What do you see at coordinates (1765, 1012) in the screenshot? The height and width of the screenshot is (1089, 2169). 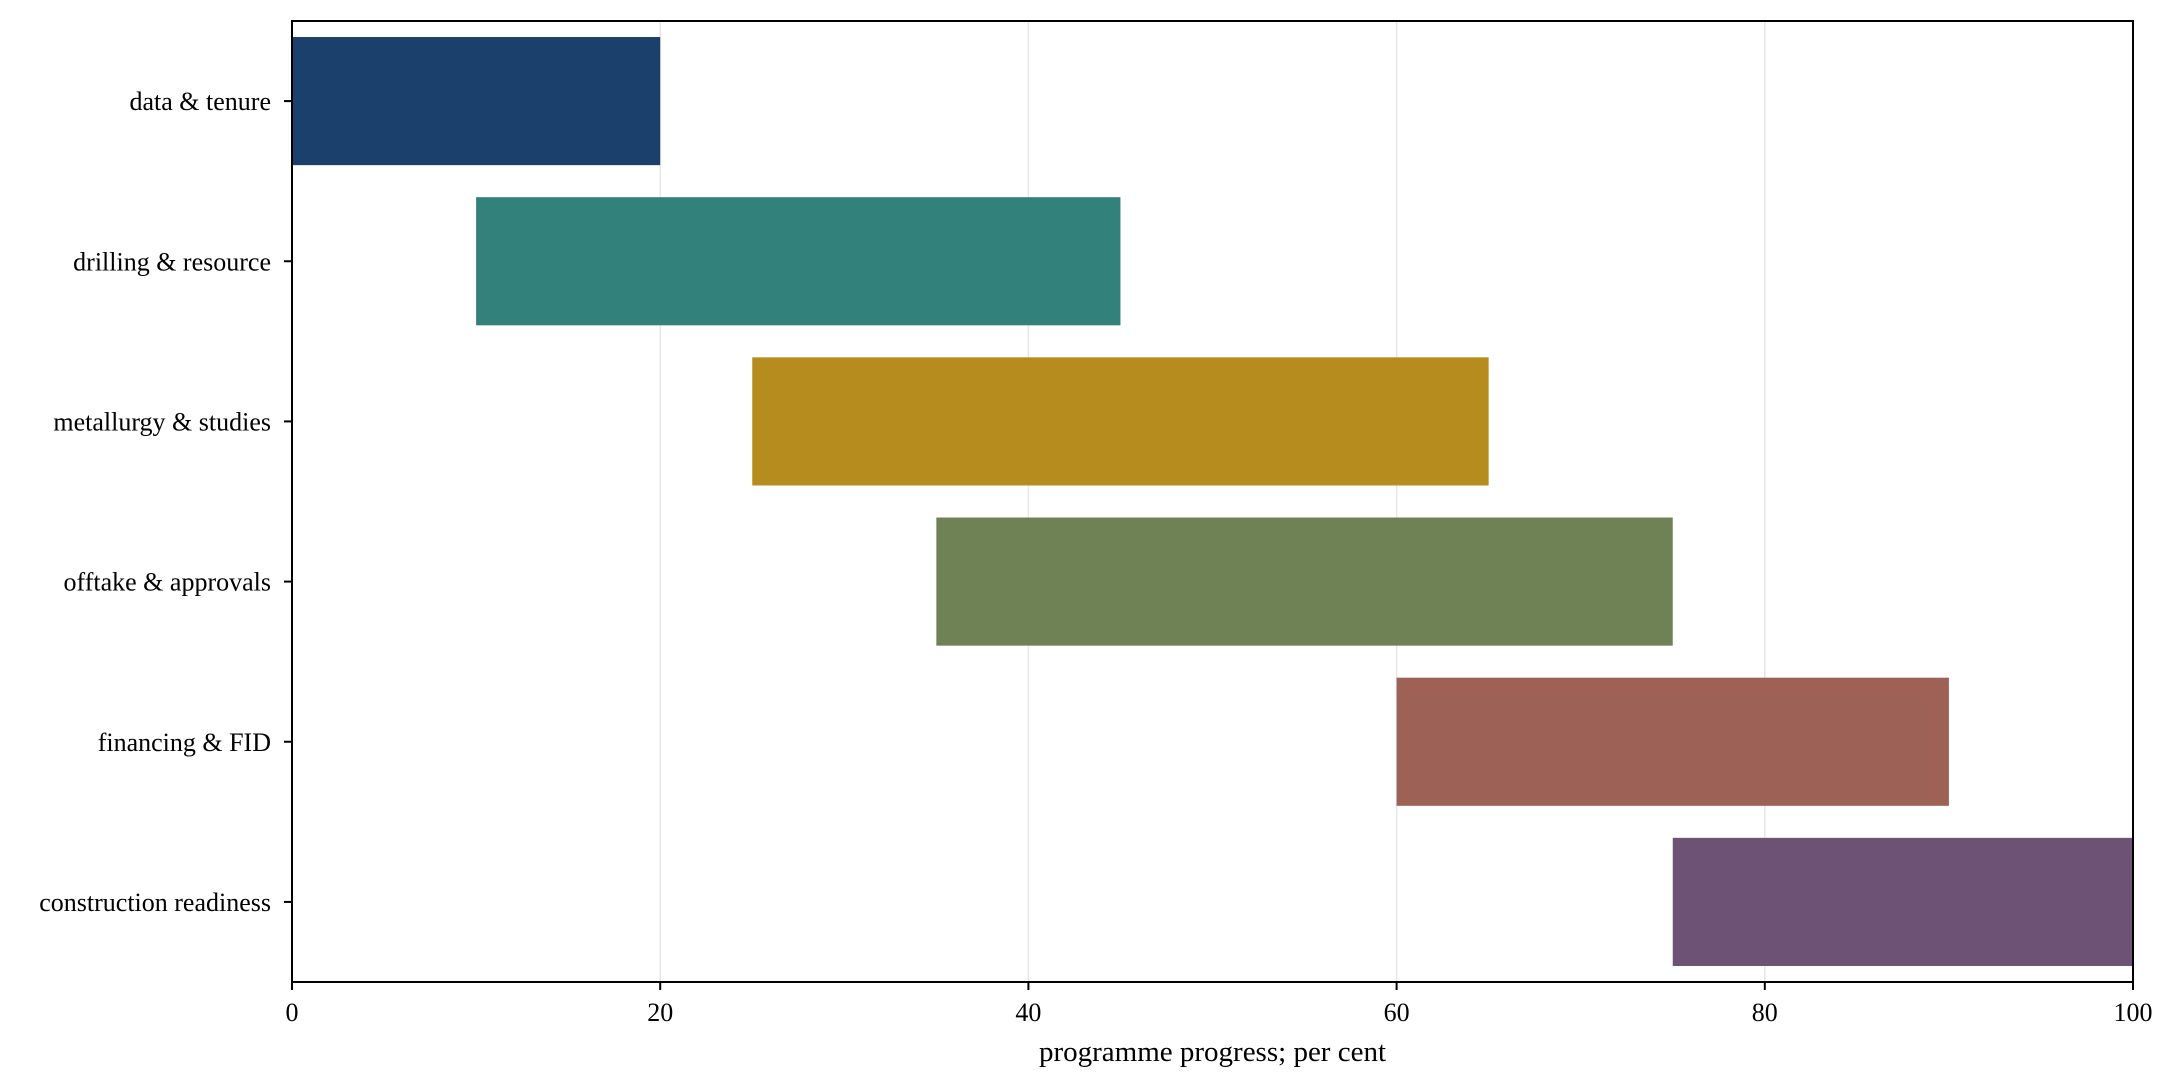 I see `x-tick-label-4: 80` at bounding box center [1765, 1012].